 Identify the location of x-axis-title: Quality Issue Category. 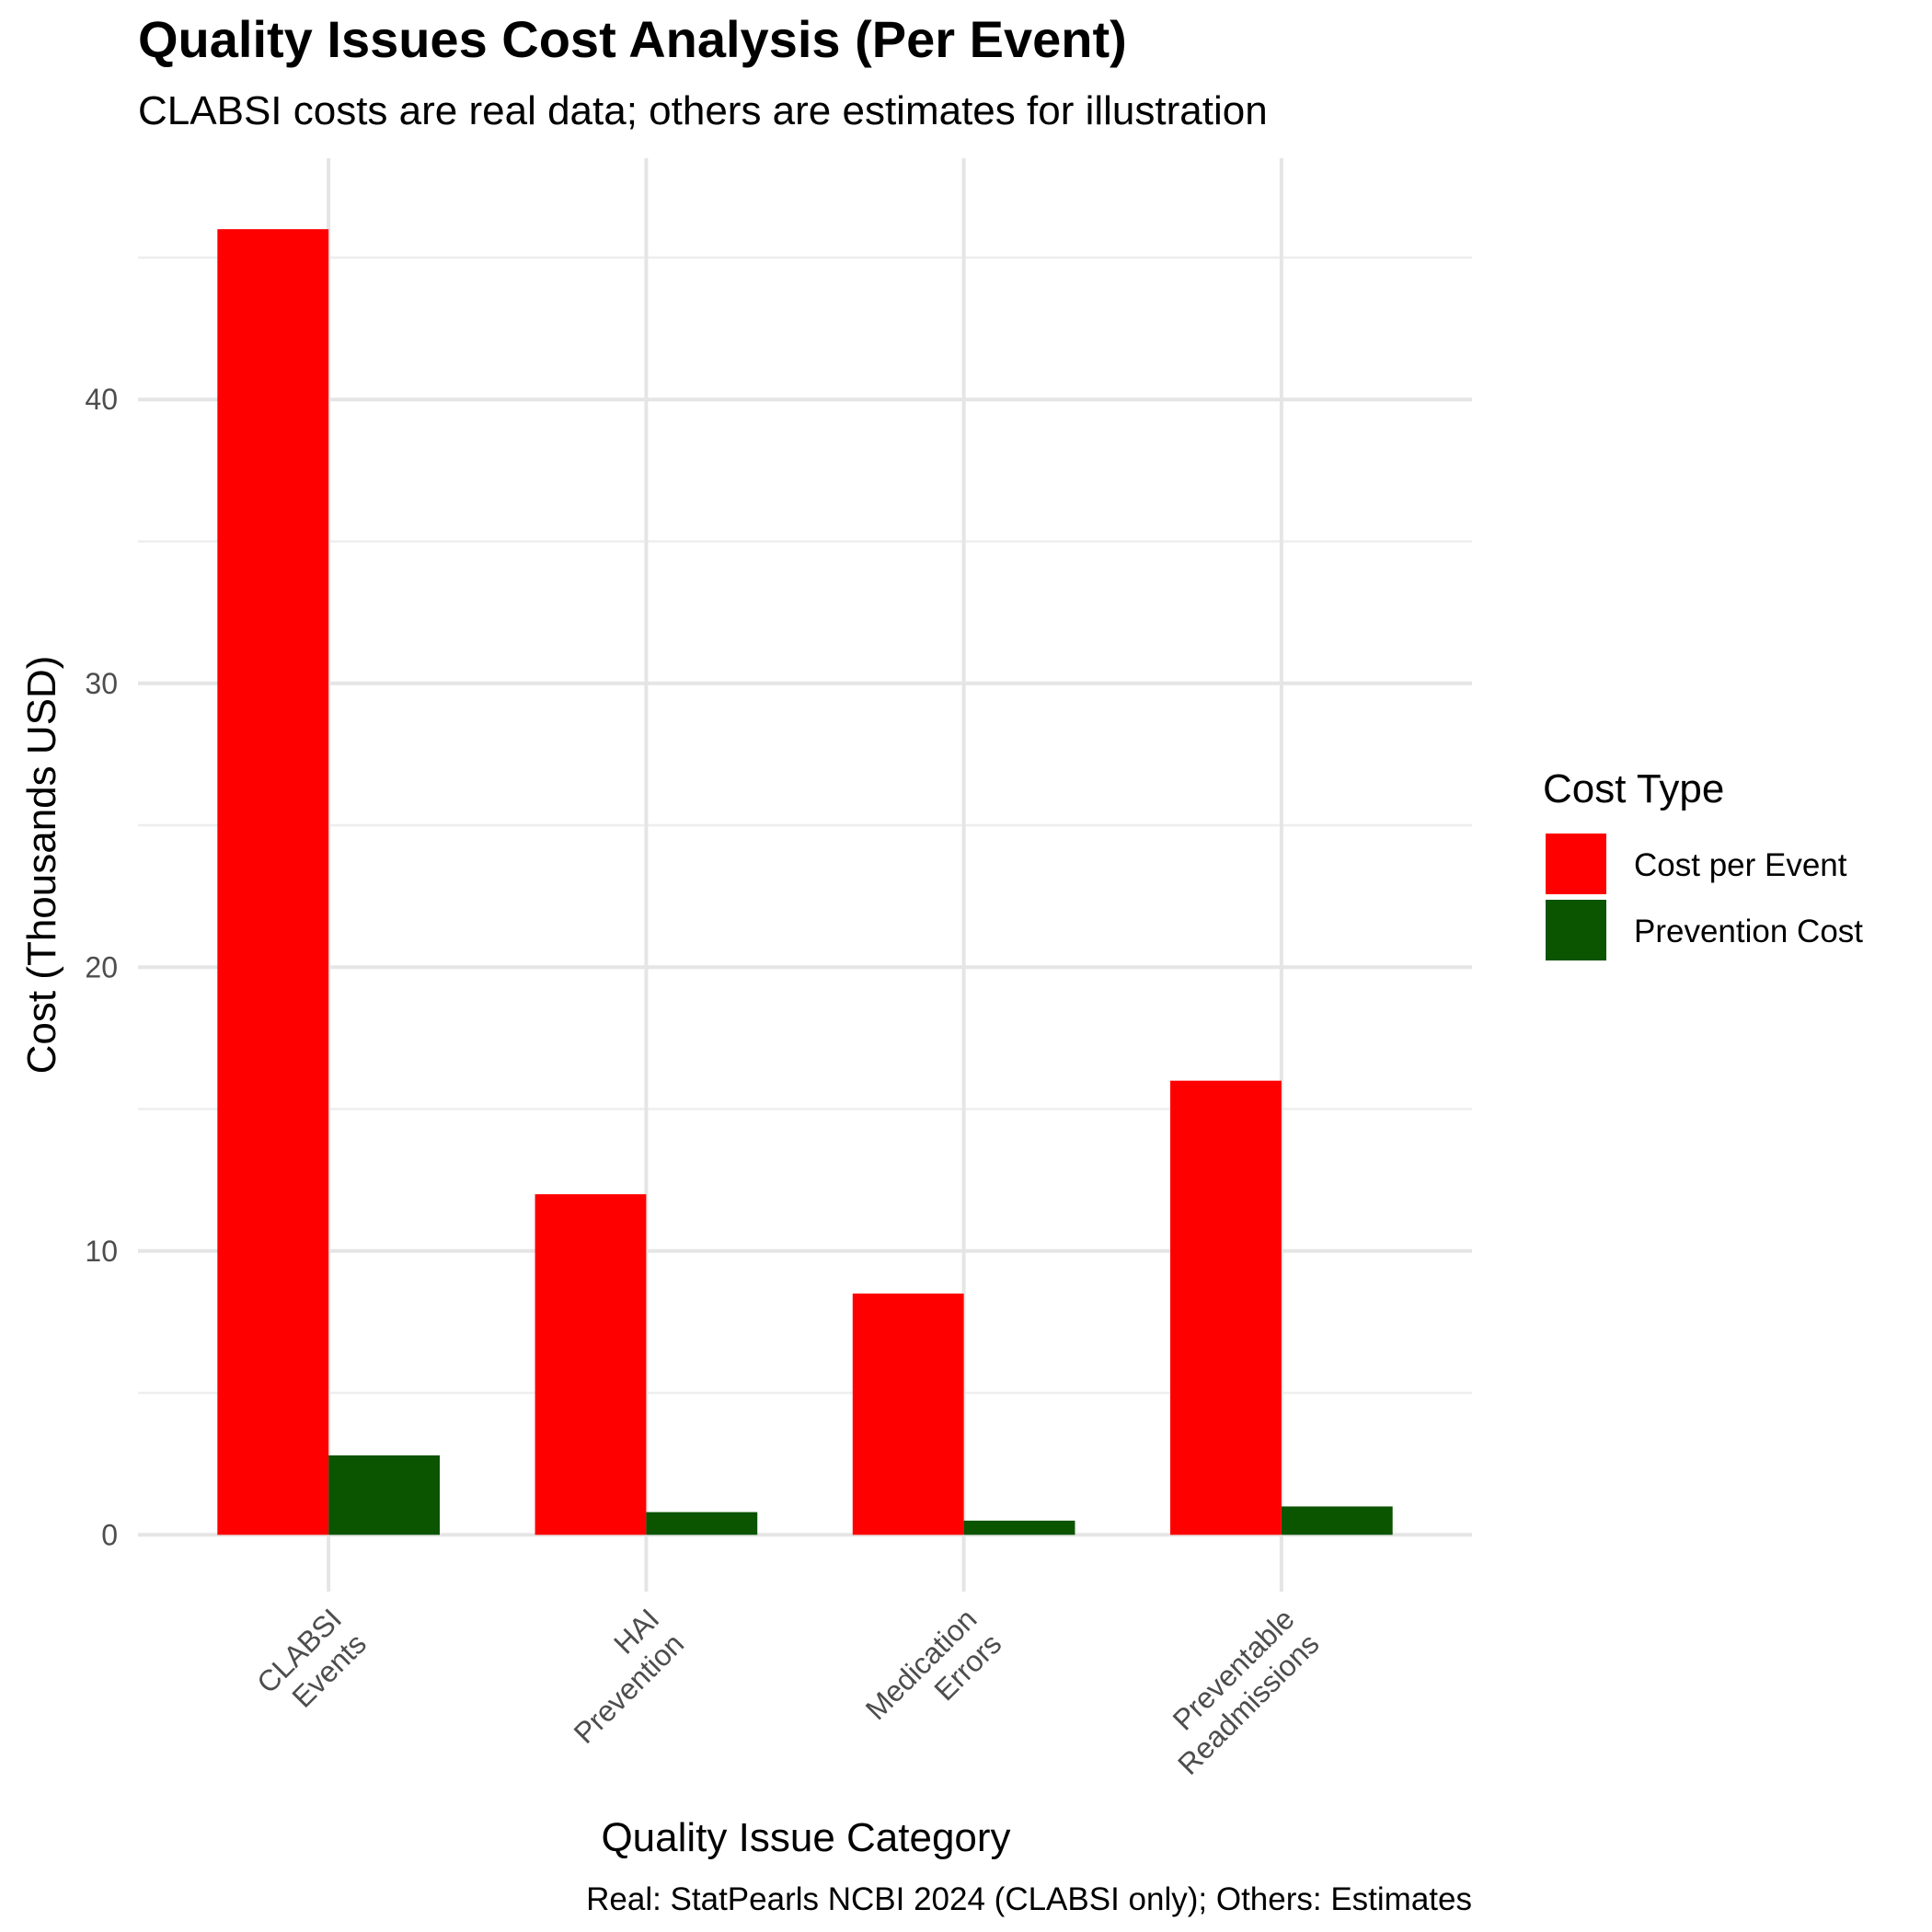
(805, 1837).